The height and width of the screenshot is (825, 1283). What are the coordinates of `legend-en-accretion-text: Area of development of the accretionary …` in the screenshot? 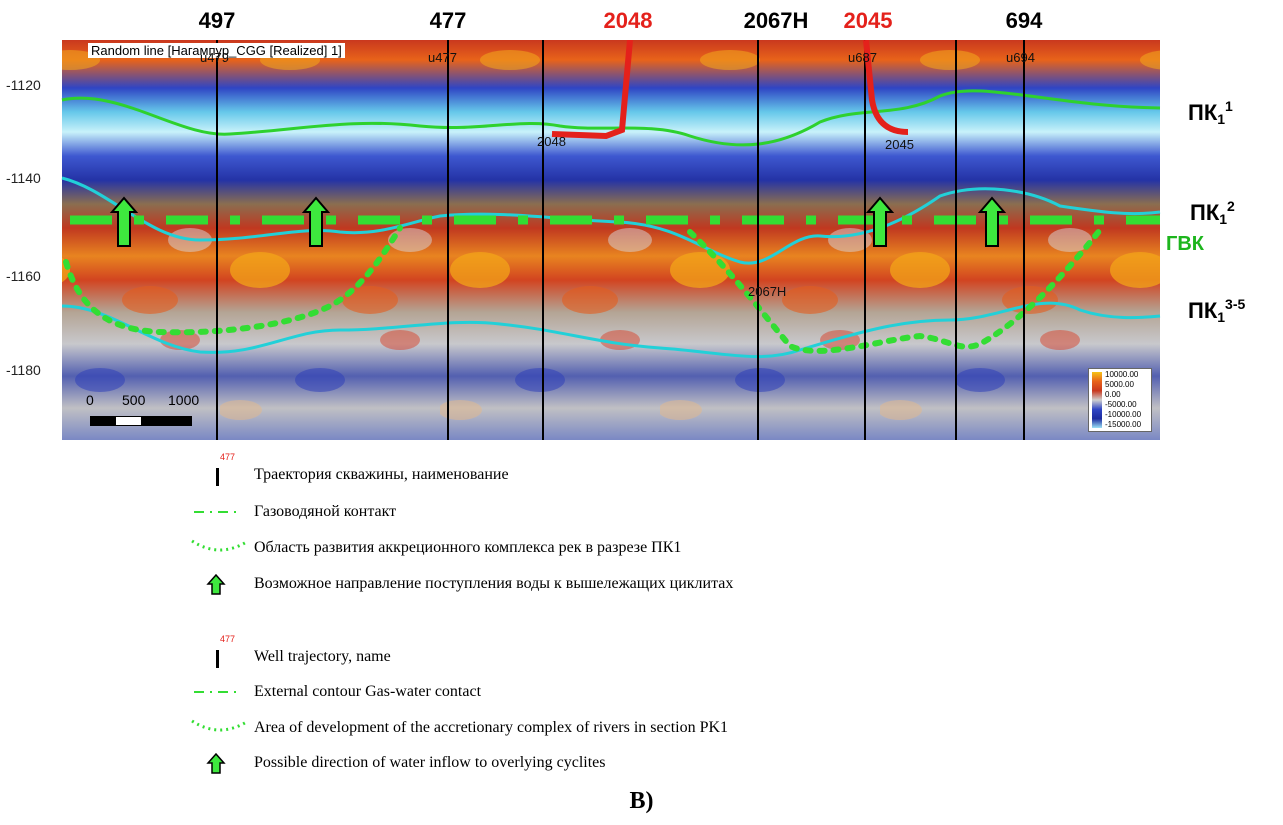 It's located at (491, 727).